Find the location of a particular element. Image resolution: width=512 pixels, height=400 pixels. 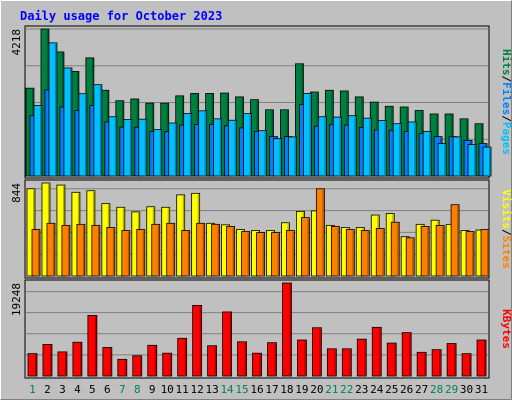

x-tick-day-24: 24 is located at coordinates (377, 389).